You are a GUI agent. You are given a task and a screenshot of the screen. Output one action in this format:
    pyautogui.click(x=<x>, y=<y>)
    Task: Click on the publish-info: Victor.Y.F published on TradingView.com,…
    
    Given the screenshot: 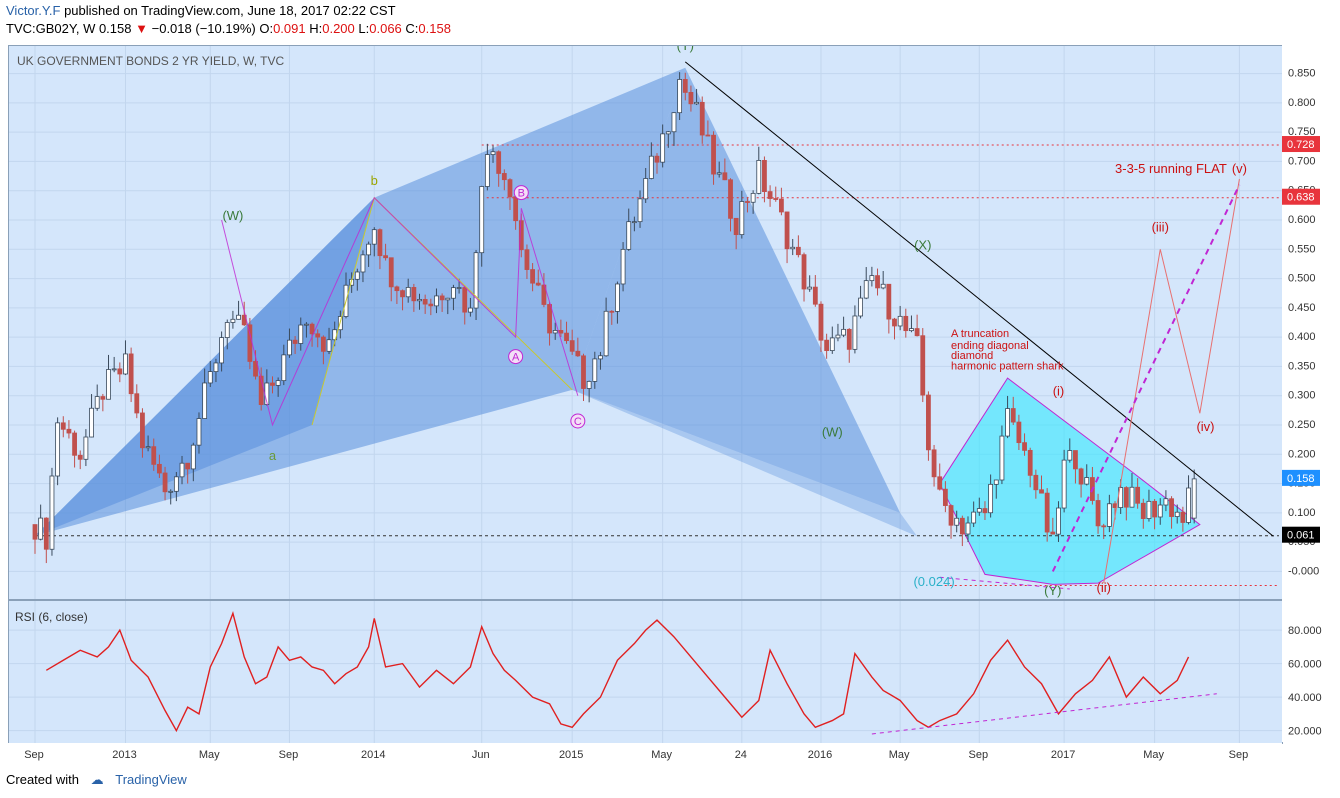 What is the action you would take?
    pyautogui.click(x=201, y=10)
    